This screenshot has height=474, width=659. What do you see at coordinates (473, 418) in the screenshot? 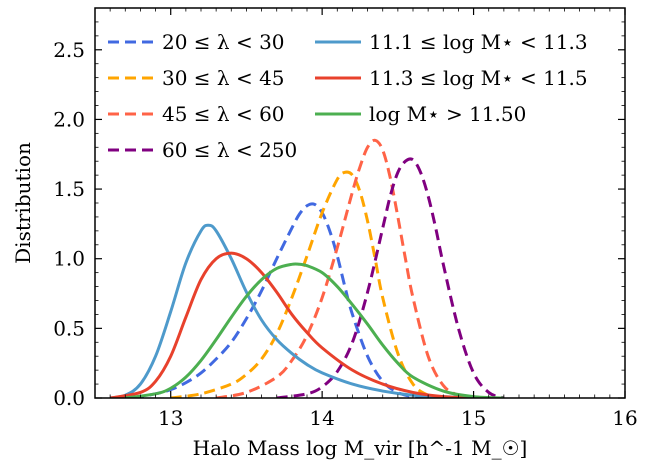
I see `x-tick-label: 15` at bounding box center [473, 418].